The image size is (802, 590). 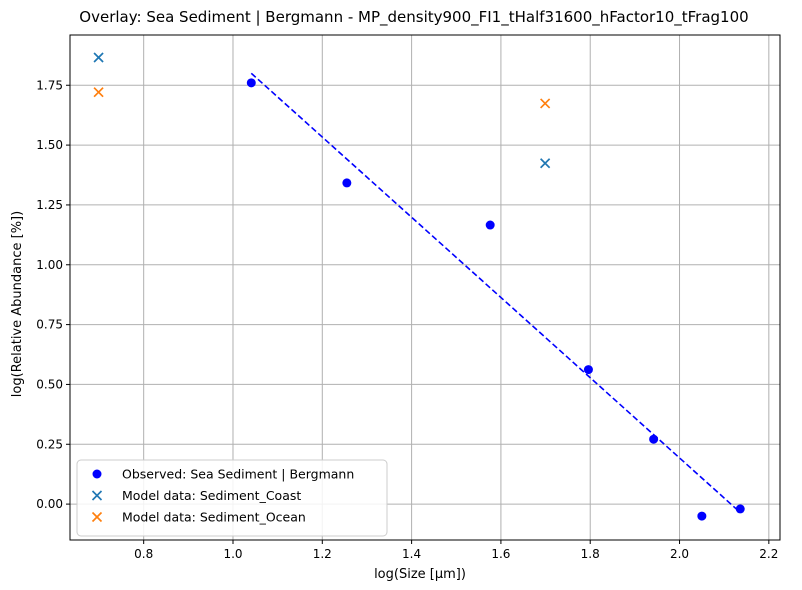 I want to click on y-tick-label: 0.25, so click(x=49, y=444).